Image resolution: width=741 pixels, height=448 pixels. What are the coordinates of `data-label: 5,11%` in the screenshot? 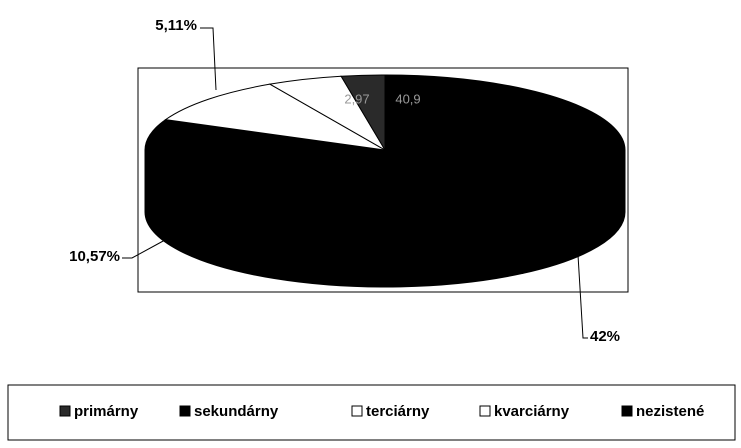 It's located at (176, 25).